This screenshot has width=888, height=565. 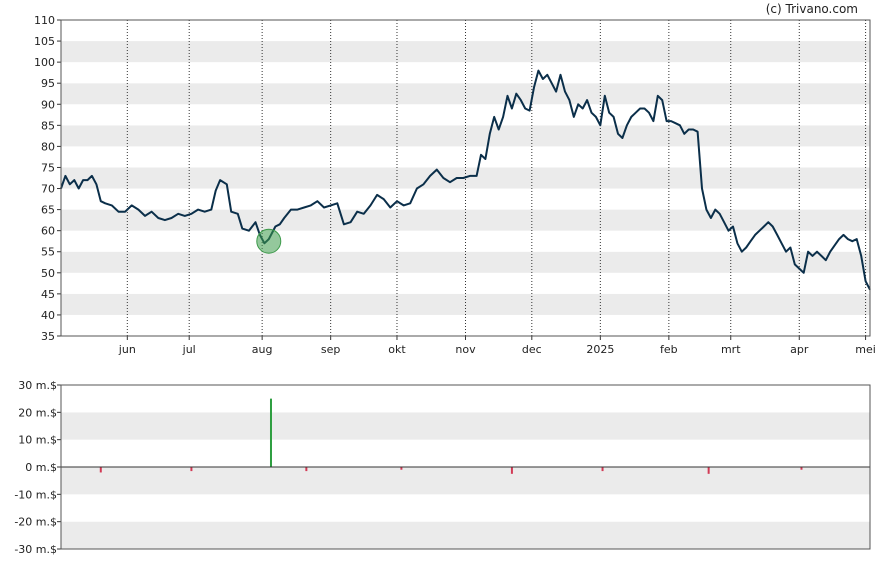 I want to click on x-tick-label: mei, so click(x=865, y=349).